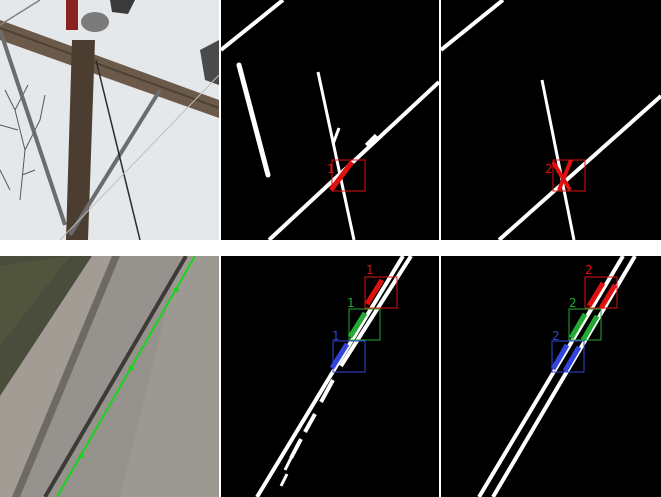  I want to click on mask-lines-bottom-1: 1 1 1, so click(334, 376).